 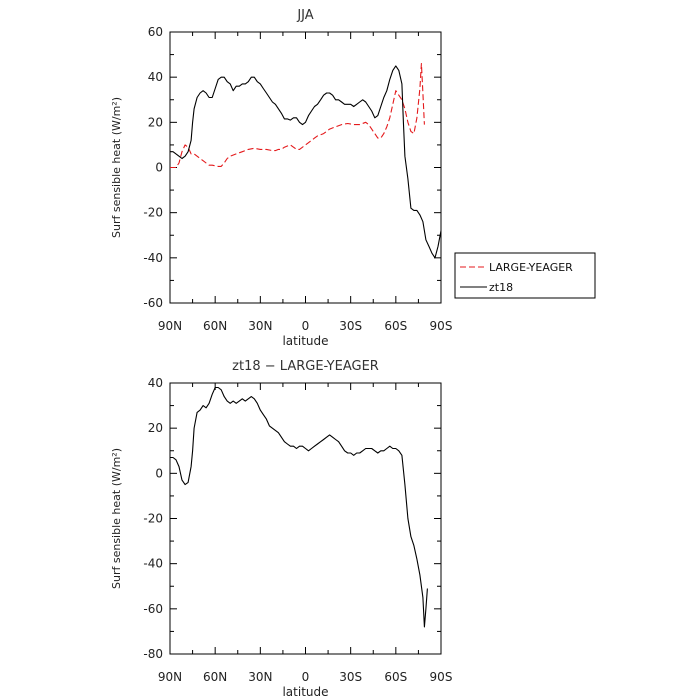 What do you see at coordinates (304, 15) in the screenshot?
I see `chart-title: JJA` at bounding box center [304, 15].